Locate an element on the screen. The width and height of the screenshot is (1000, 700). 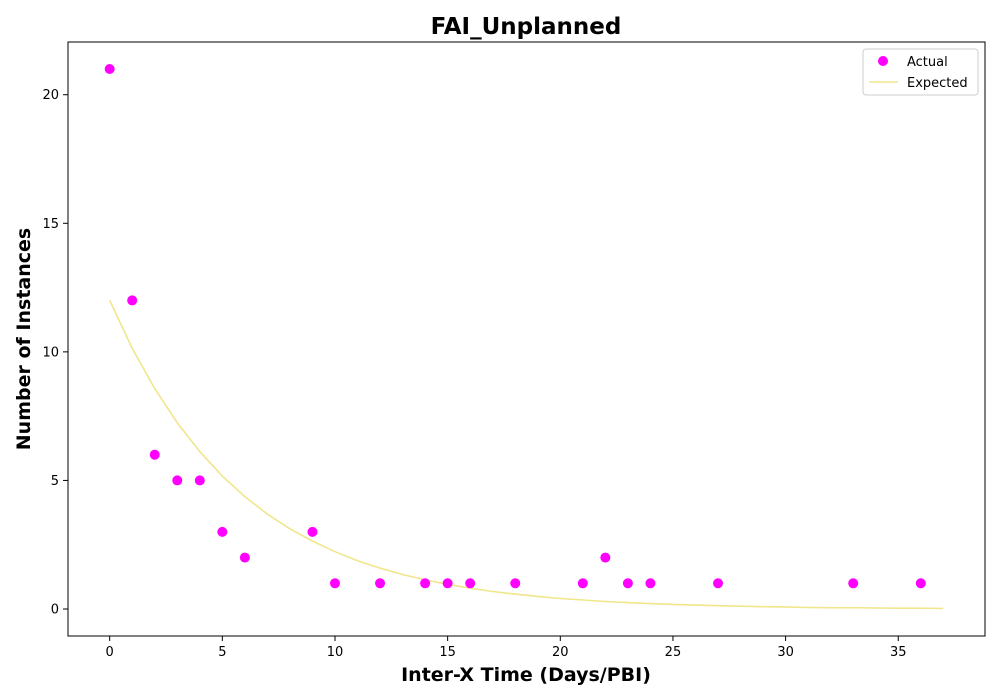
y-axis-label: Number of Instances is located at coordinates (24, 339).